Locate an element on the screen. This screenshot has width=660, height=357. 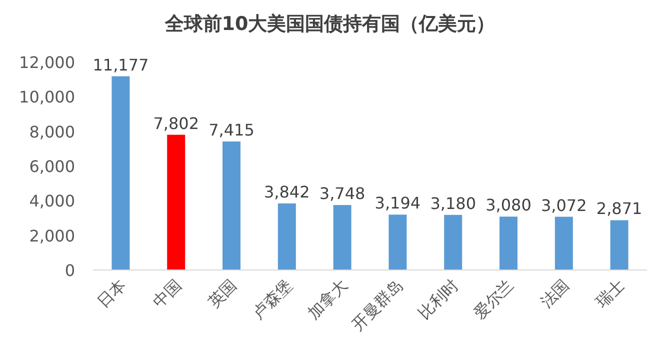
y-tick-label: 6,000 is located at coordinates (52, 166).